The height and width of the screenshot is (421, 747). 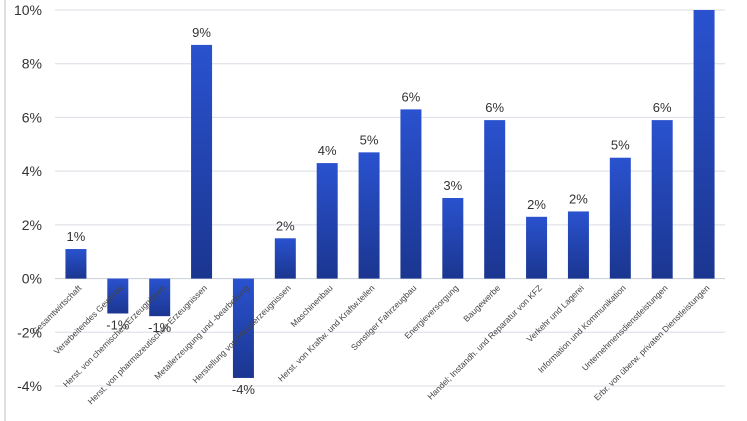 I want to click on y-tick-label: -2%, so click(x=29, y=332).